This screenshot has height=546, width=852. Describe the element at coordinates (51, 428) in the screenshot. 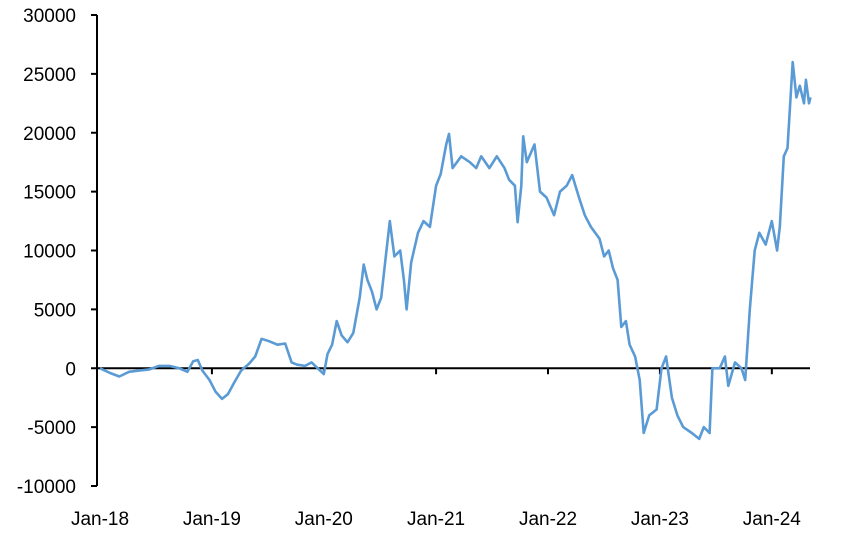

I see `y-tick-label: -5000` at that location.